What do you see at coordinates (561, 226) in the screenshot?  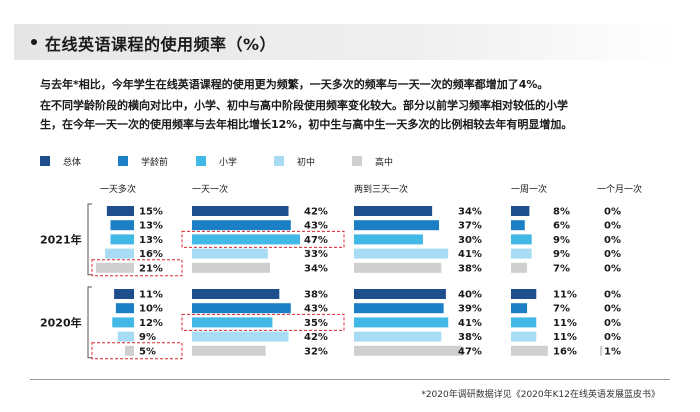 I see `data-label: 6%` at bounding box center [561, 226].